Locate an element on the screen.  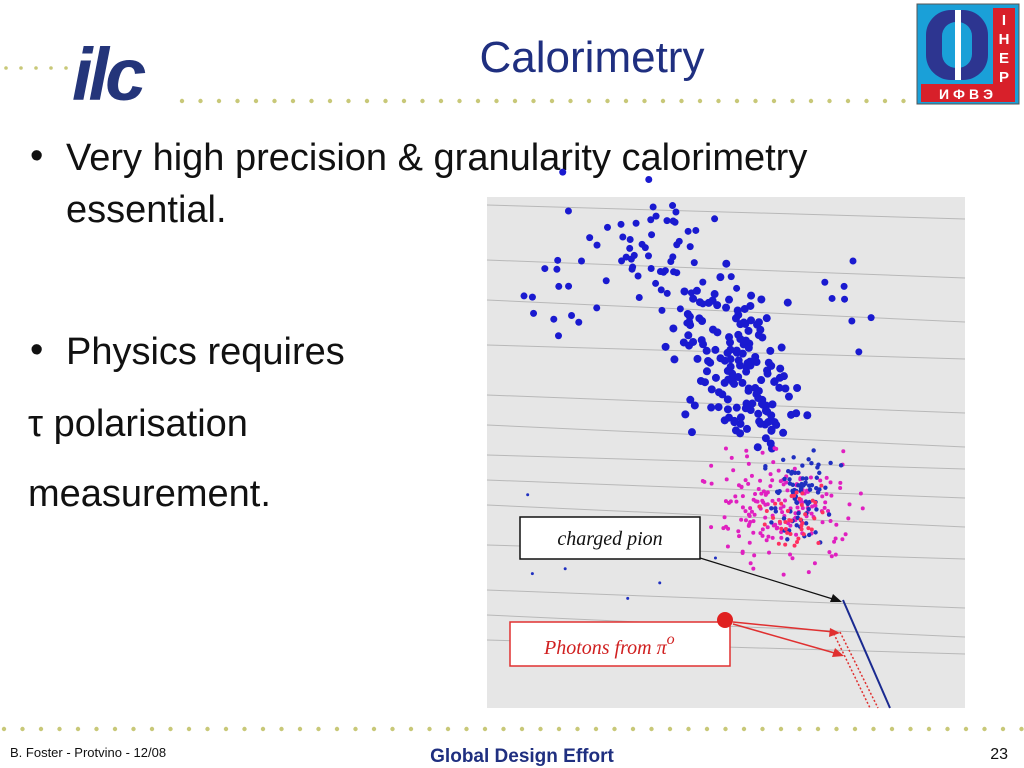
logo-cyrillic: ИФВЭ is located at coordinates (968, 94).